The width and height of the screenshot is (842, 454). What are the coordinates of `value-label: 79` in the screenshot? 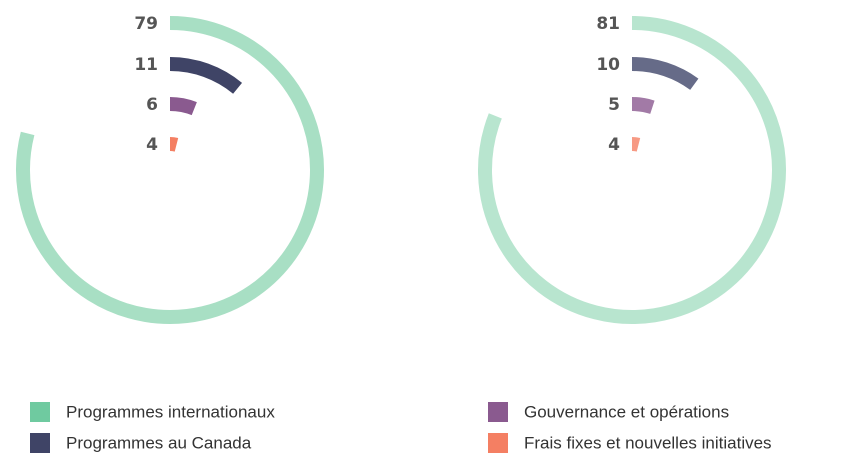 It's located at (146, 24).